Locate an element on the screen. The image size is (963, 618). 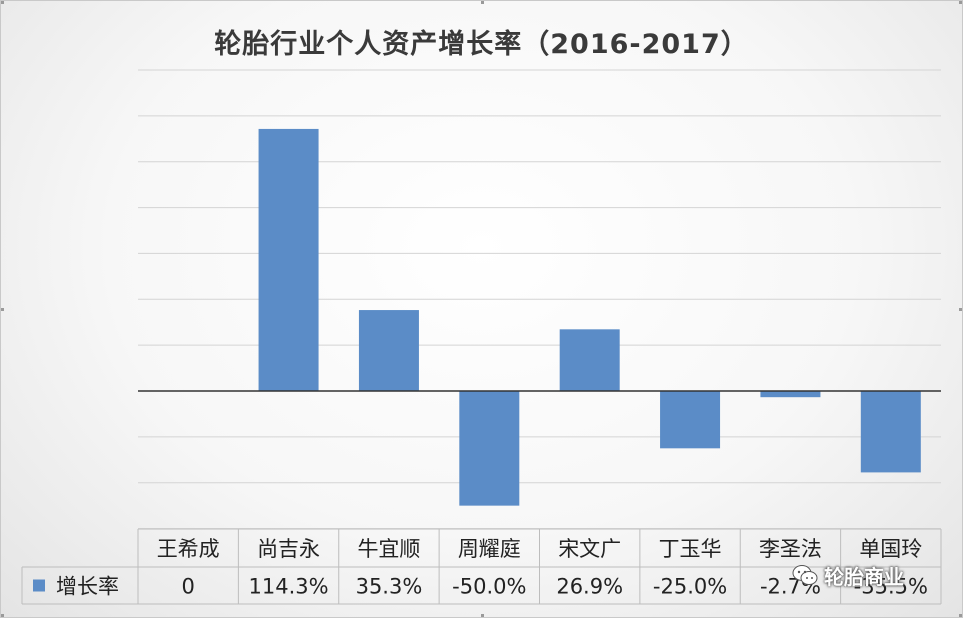
category-label-1: 王希成 is located at coordinates (188, 549).